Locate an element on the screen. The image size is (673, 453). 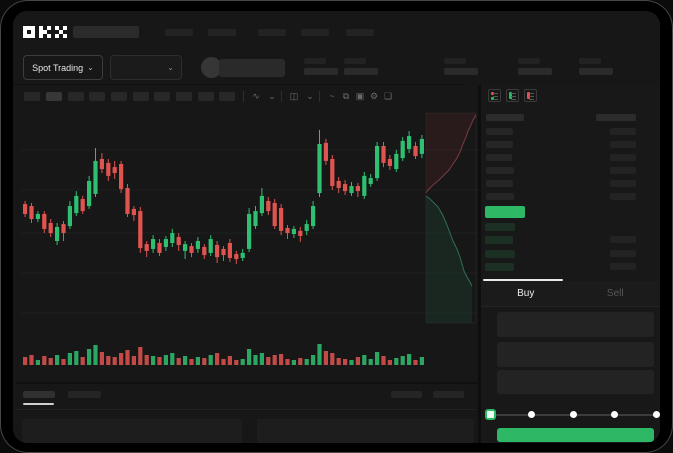
header-search-skeleton is located at coordinates (106, 32).